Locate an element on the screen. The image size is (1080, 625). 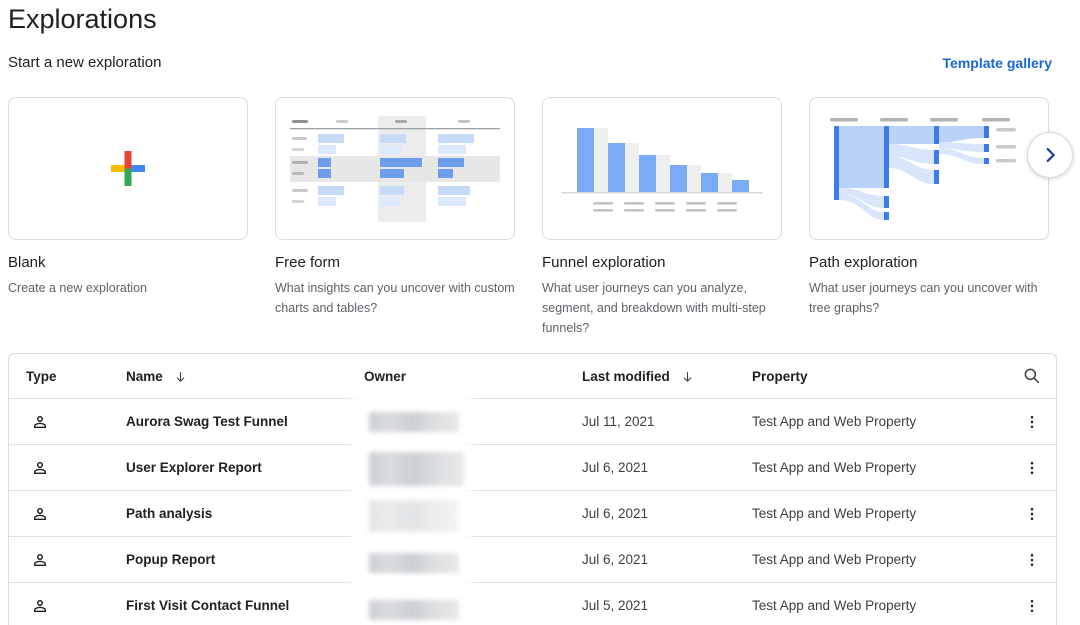
column-header-name-label: Name is located at coordinates (144, 376).